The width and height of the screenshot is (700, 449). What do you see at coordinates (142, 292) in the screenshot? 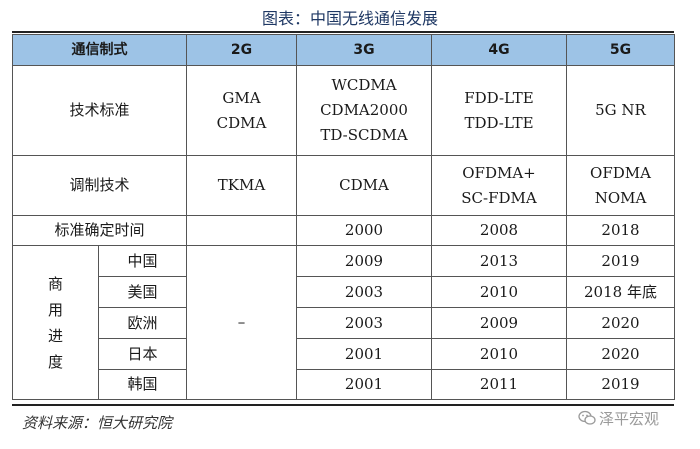
I see `country-cell: 美国` at bounding box center [142, 292].